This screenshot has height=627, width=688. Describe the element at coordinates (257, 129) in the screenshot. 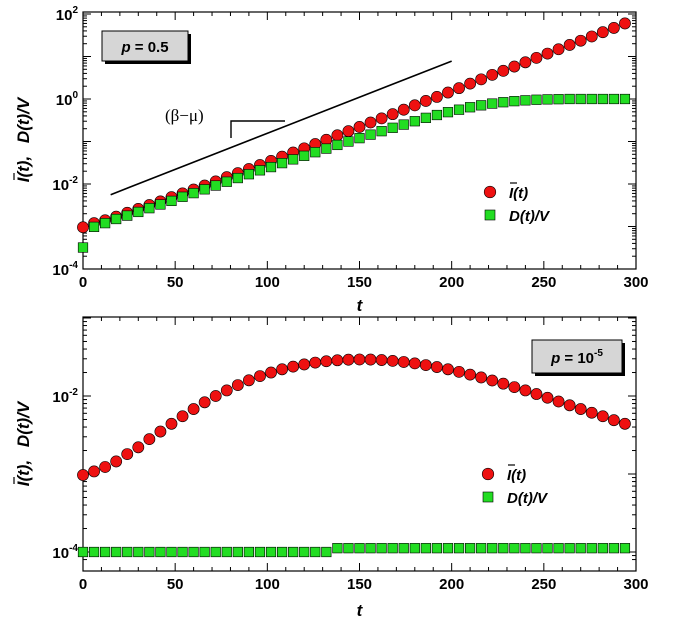

I see `slope-bracket` at that location.